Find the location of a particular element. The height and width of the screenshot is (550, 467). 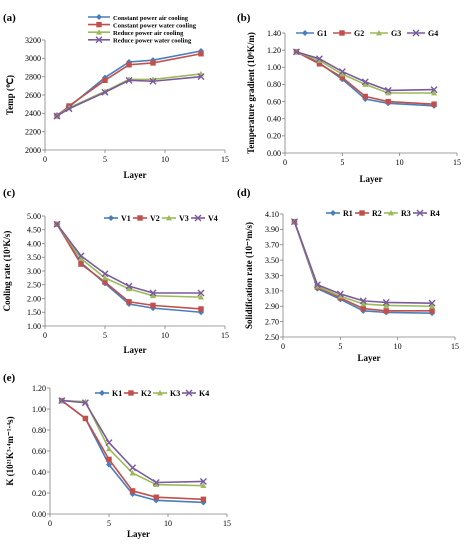

y-tick-label: 2.50 is located at coordinates (34, 285).